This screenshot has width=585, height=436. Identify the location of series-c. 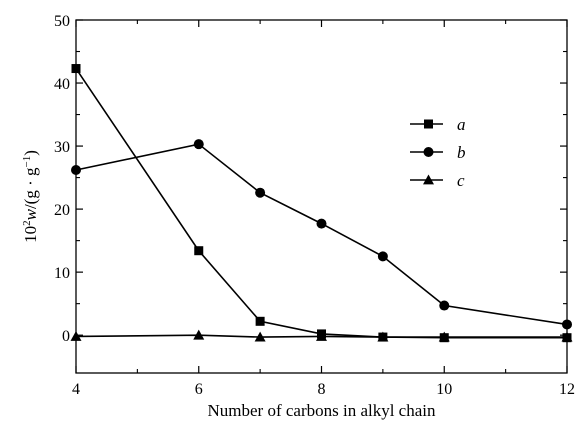
(321, 335).